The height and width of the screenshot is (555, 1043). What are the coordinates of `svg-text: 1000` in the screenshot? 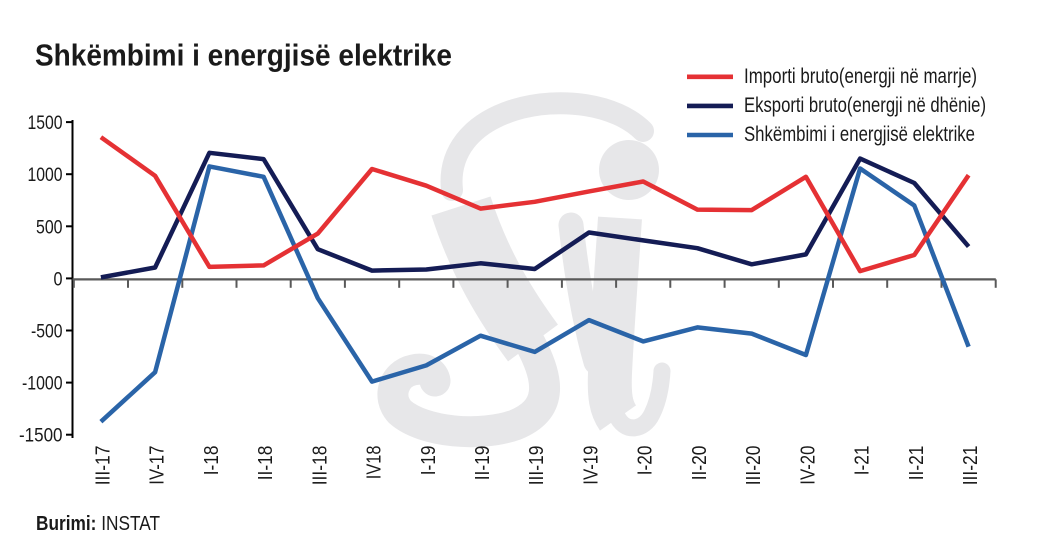 It's located at (45, 175).